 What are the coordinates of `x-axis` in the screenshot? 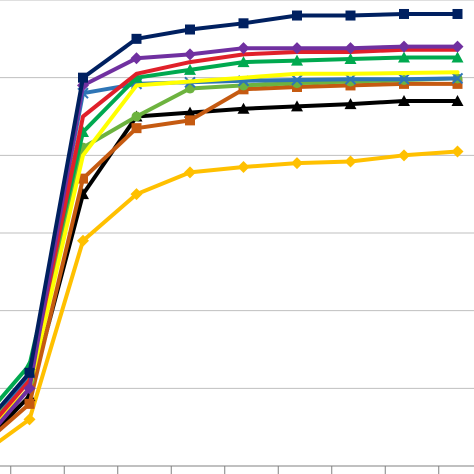 It's located at (237, 469).